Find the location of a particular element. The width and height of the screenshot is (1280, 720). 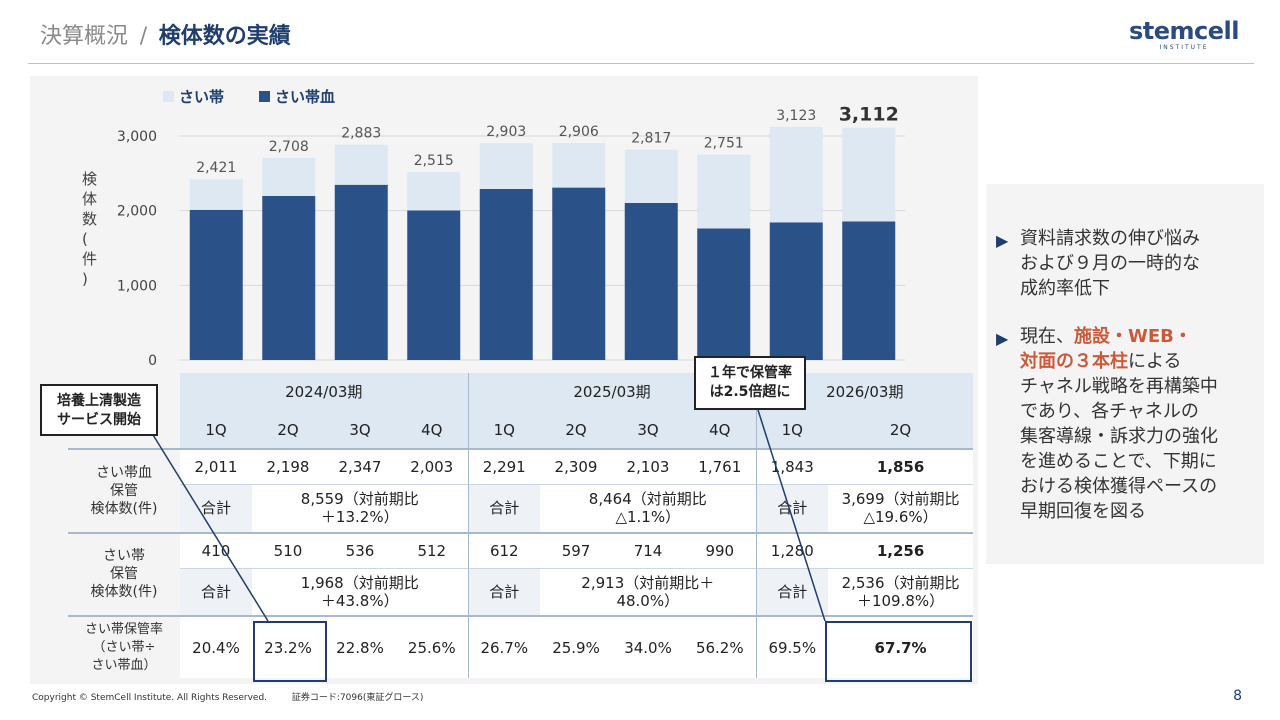

legend-swatch is located at coordinates (168, 96).